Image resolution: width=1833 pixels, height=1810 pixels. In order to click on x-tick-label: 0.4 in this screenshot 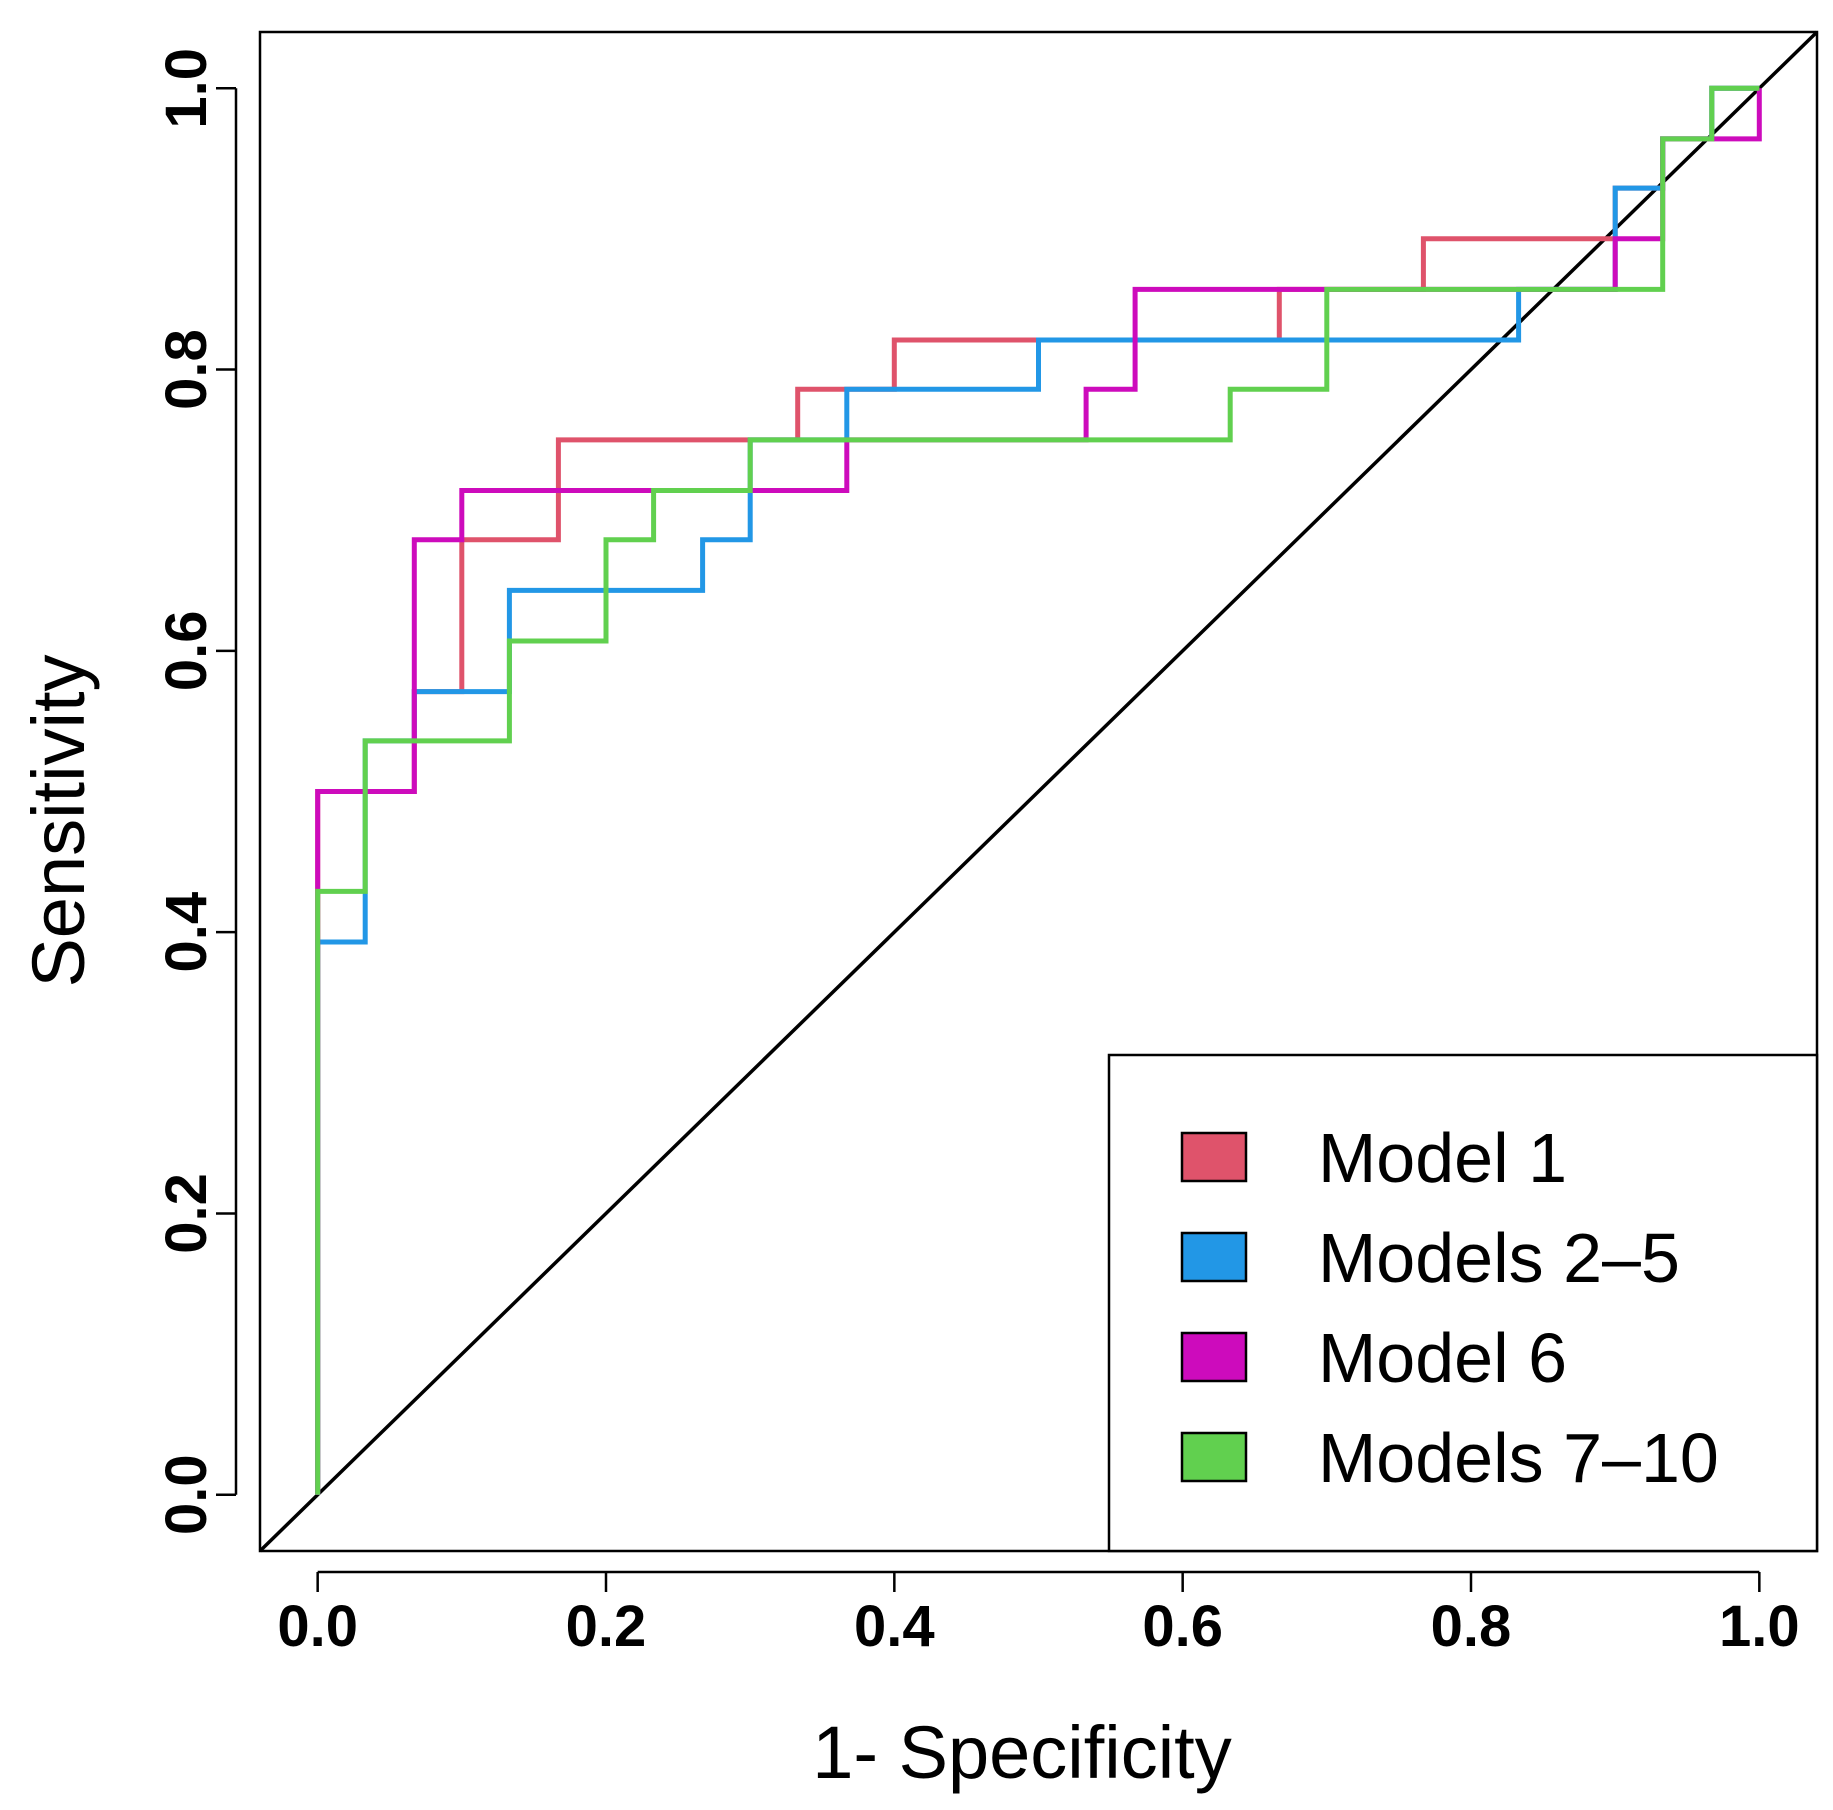, I will do `click(894, 1626)`.